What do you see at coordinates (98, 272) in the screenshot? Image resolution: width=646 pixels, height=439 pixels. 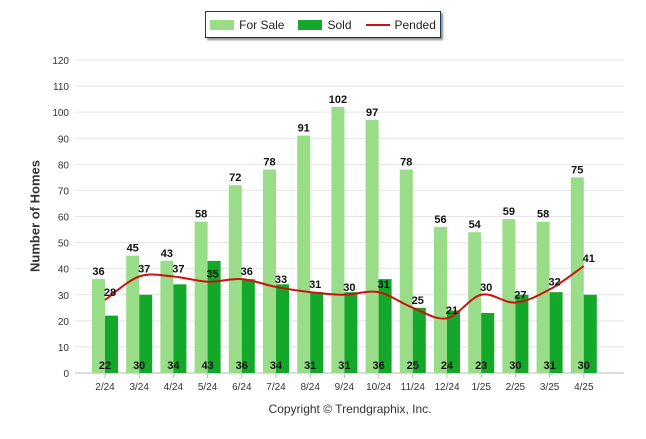 I see `data-label-for-sale: 36` at bounding box center [98, 272].